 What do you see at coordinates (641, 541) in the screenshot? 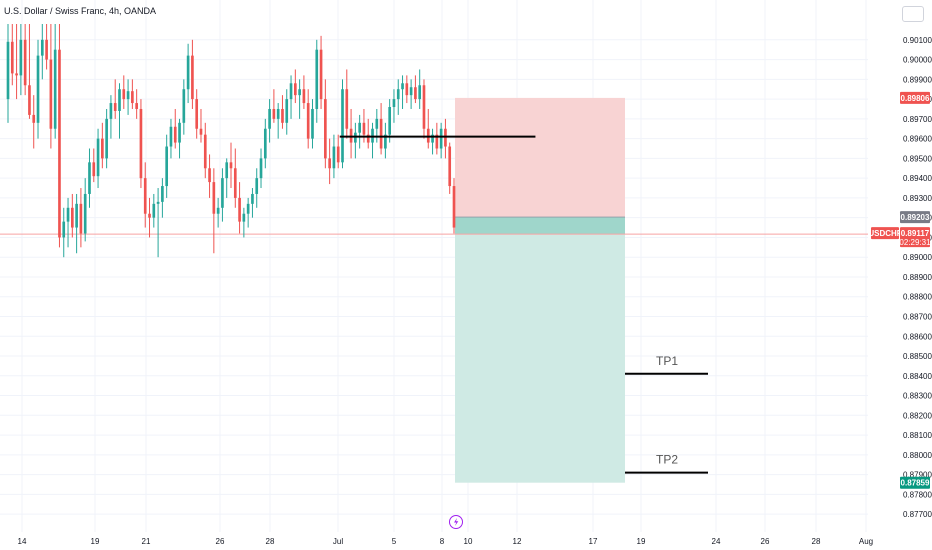
I see `x-tick-label: 19` at bounding box center [641, 541].